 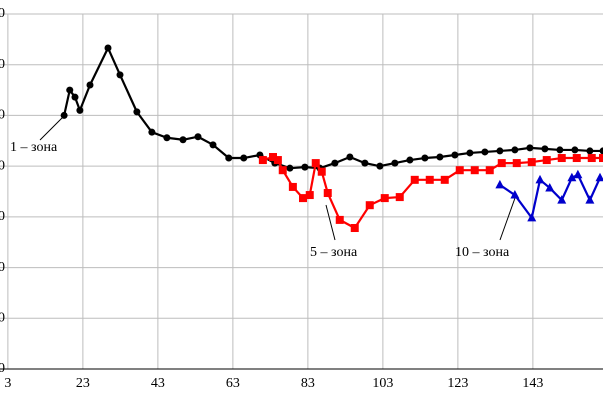 I want to click on x-tick-label: 83, so click(x=308, y=383).